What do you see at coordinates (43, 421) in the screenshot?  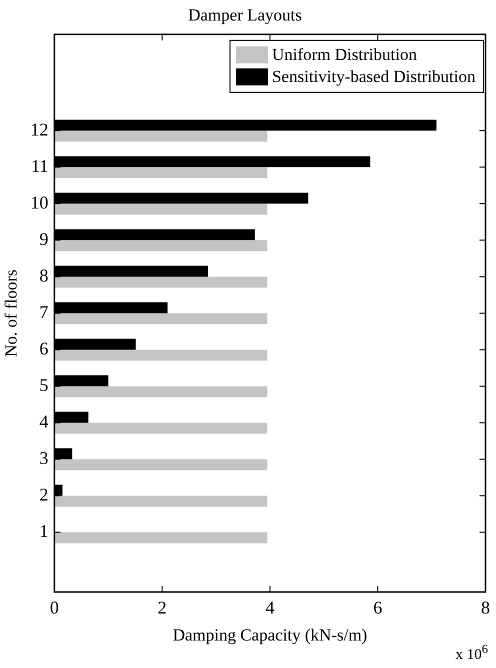 I see `y-tick-label: 4` at bounding box center [43, 421].